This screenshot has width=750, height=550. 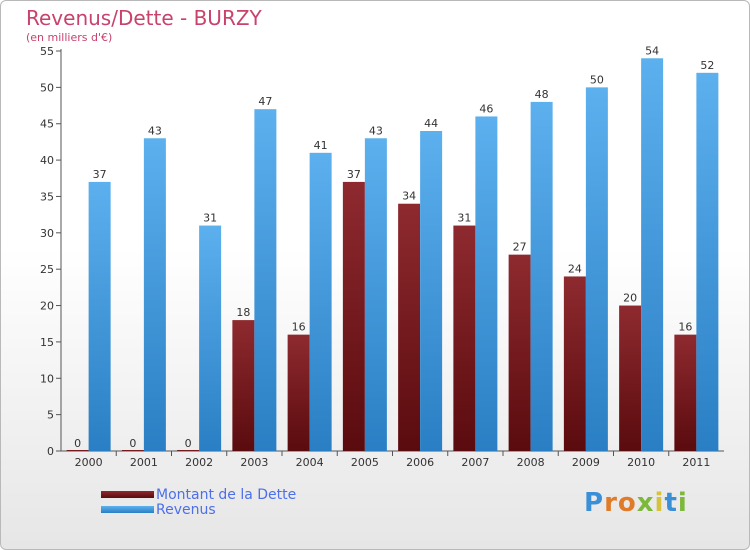 What do you see at coordinates (630, 298) in the screenshot?
I see `data-label-debt: 20` at bounding box center [630, 298].